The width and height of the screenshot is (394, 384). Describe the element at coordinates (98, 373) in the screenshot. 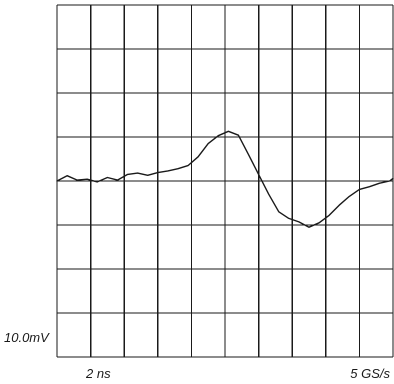

I see `time-per-division-label: 2 ns` at that location.